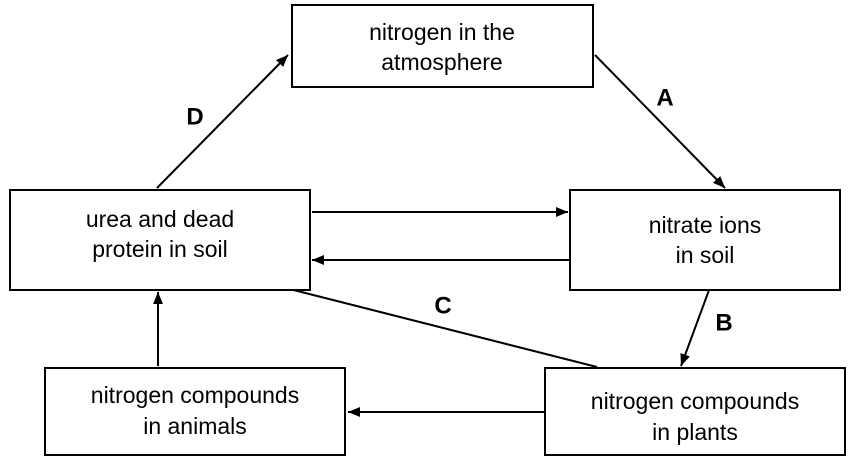 The height and width of the screenshot is (458, 859). Describe the element at coordinates (723, 322) in the screenshot. I see `edge-label: B` at that location.